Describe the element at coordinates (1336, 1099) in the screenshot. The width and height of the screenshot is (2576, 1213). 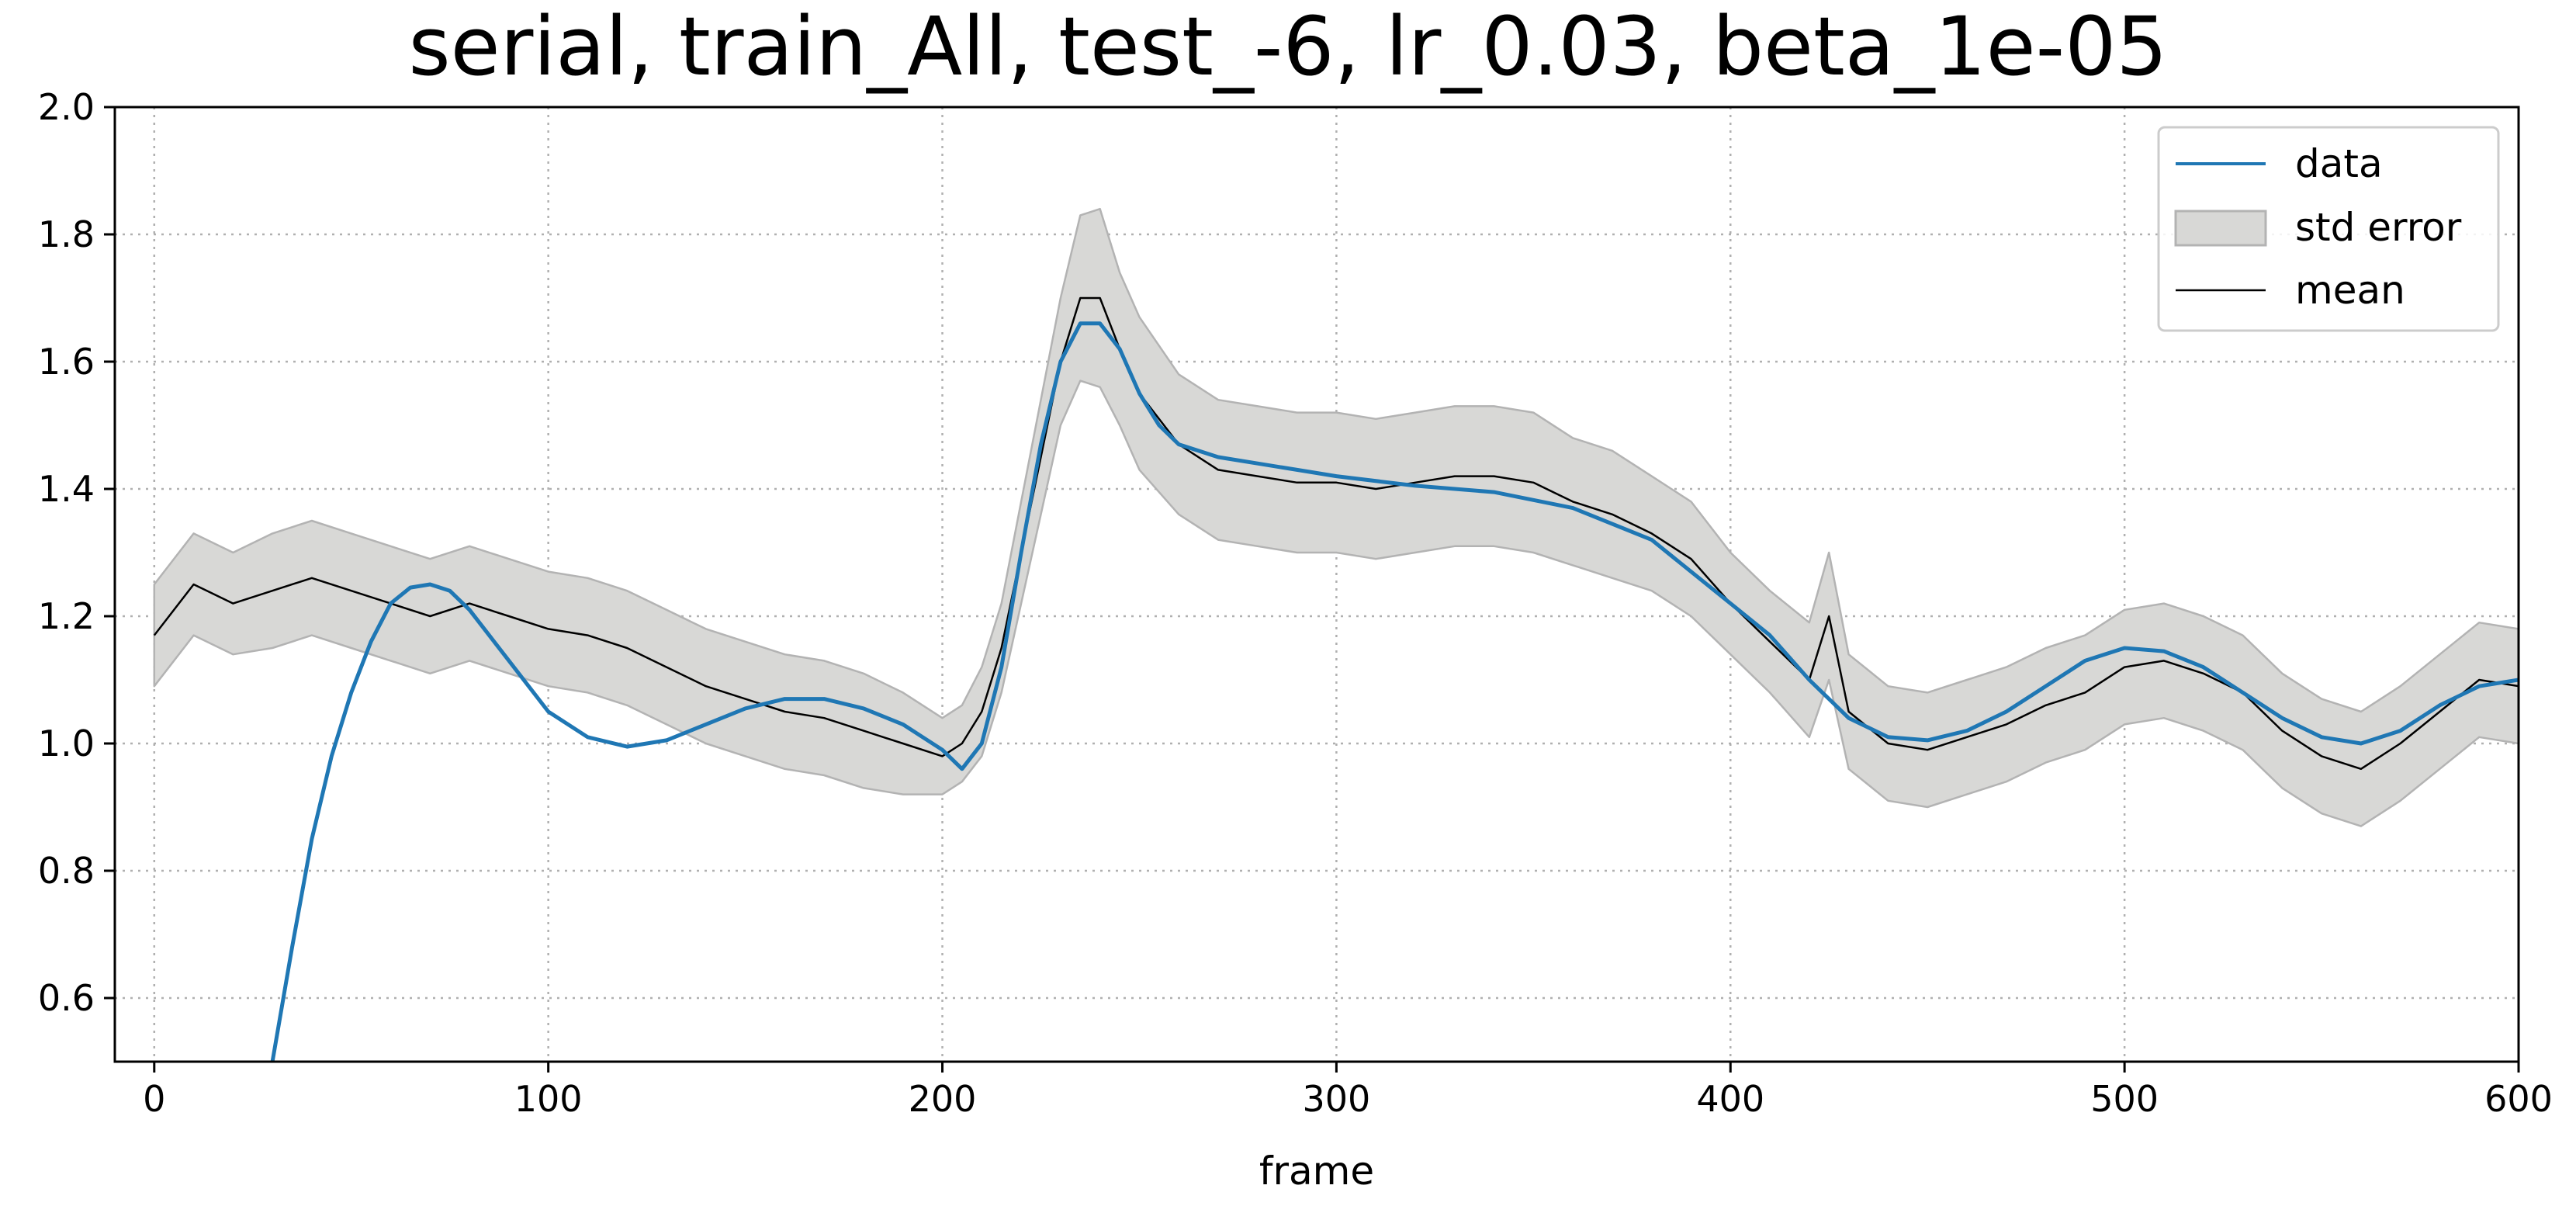
I see `x-tick-label: 300` at that location.